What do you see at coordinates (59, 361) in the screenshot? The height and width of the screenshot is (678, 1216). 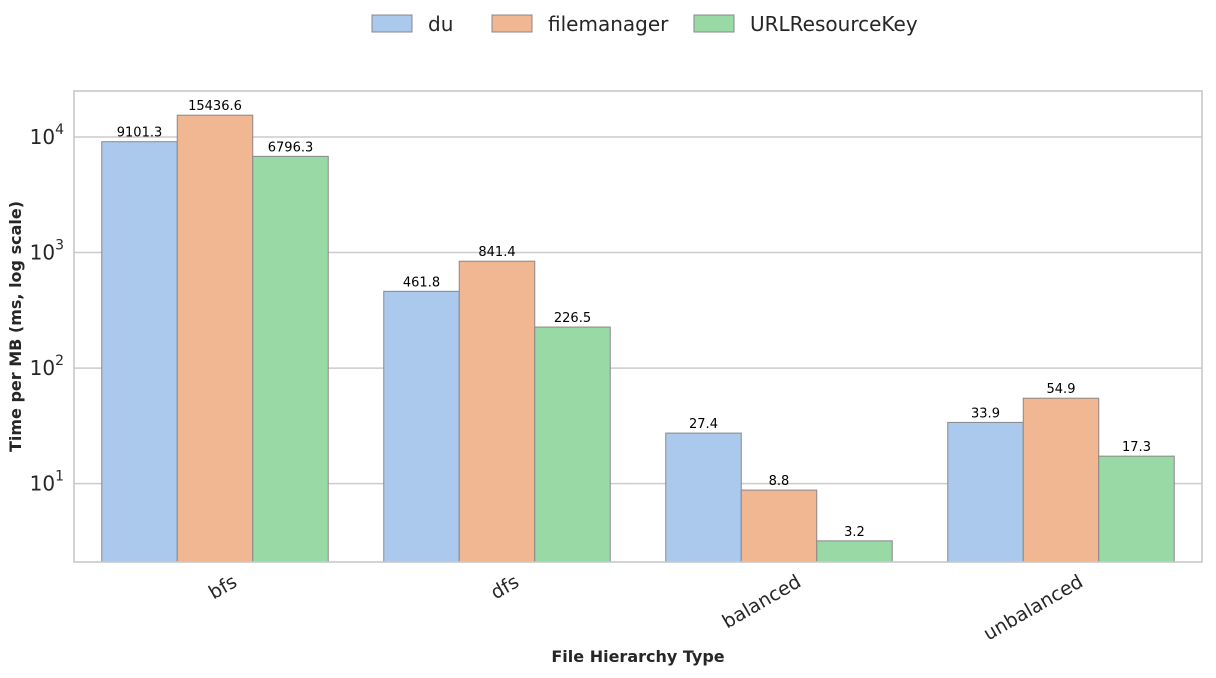 I see `y-tick-exponent: 2` at bounding box center [59, 361].